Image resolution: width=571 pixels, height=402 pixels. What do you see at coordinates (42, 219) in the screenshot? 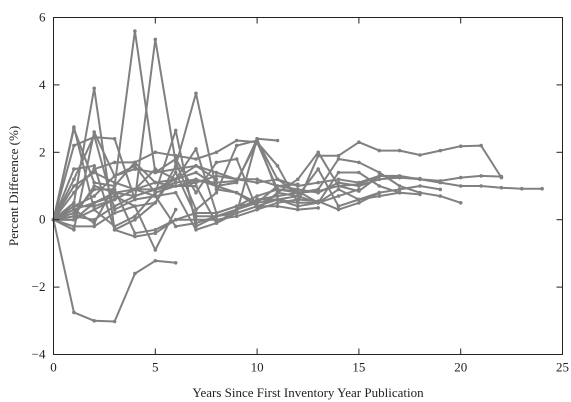
I see `y-tick-label: 0` at bounding box center [42, 219].